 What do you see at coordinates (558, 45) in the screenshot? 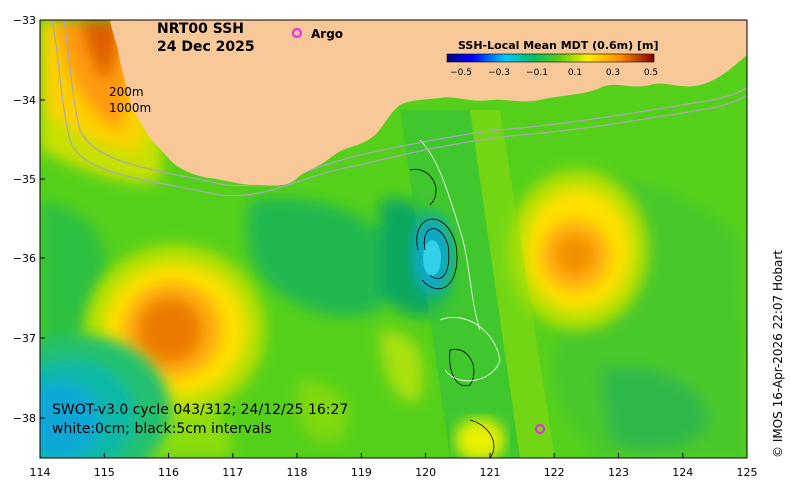
I see `legend-title: SSH-Local Mean MDT (0.6m) [m]` at bounding box center [558, 45].